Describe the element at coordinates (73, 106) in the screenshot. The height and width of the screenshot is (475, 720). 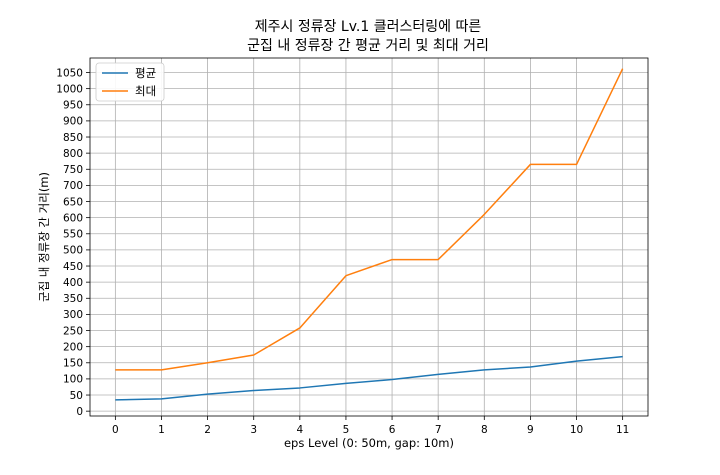
I see `y-tick-label: 950` at that location.